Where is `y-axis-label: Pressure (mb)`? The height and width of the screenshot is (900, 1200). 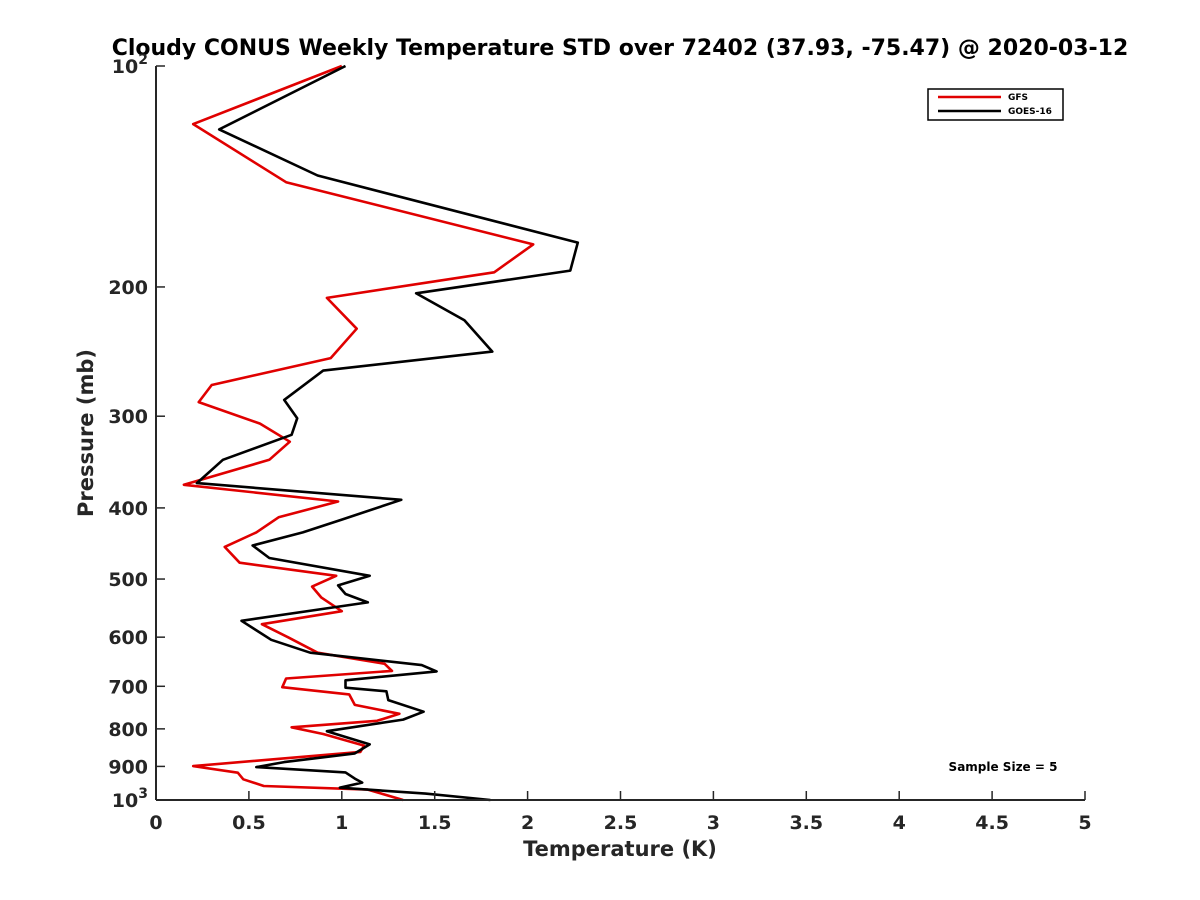
y-axis-label: Pressure (mb) is located at coordinates (86, 433).